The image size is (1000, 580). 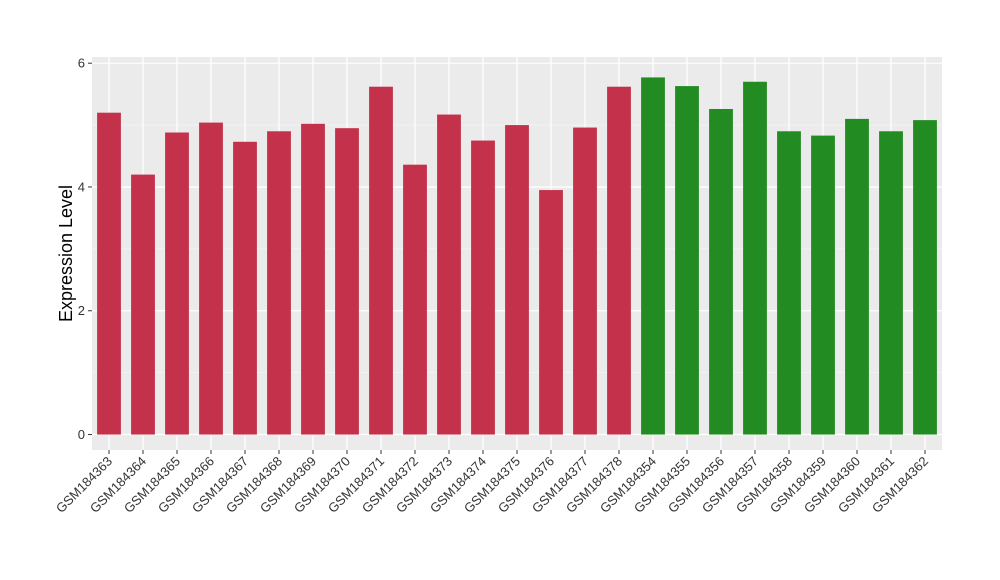 What do you see at coordinates (81, 434) in the screenshot?
I see `y-tick-label: 0` at bounding box center [81, 434].